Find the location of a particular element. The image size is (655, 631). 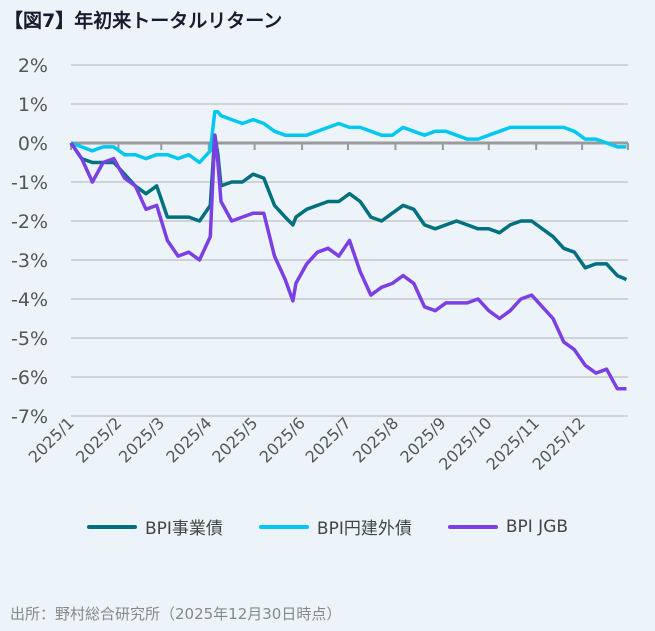

x-tick-label: 2025/7 is located at coordinates (328, 439).